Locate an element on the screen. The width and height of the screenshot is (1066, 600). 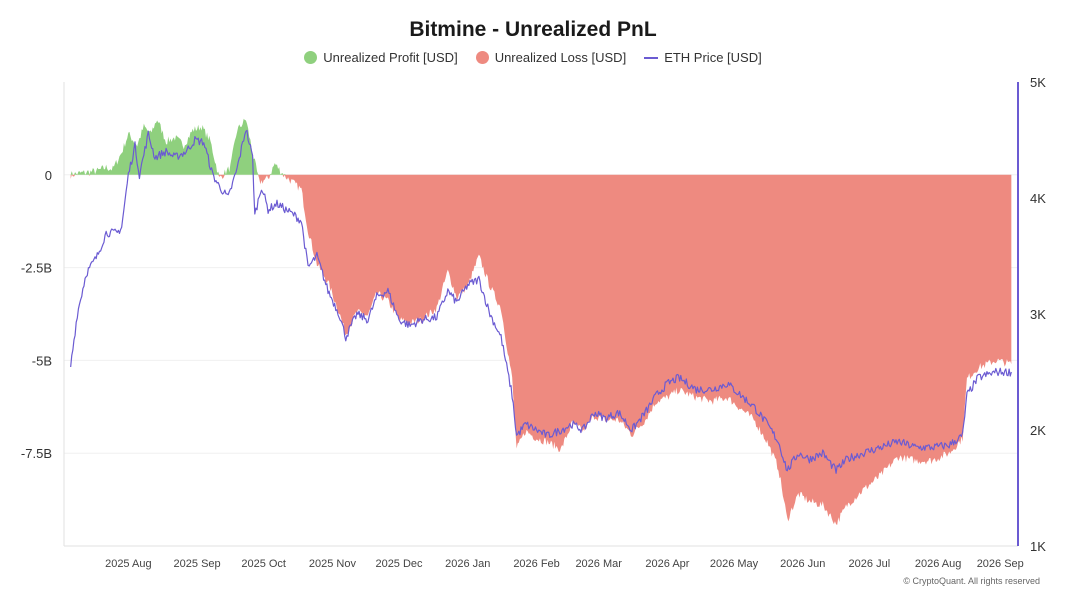
y-axis-right: 5K 4K 3K 2K 1K is located at coordinates (1038, 314).